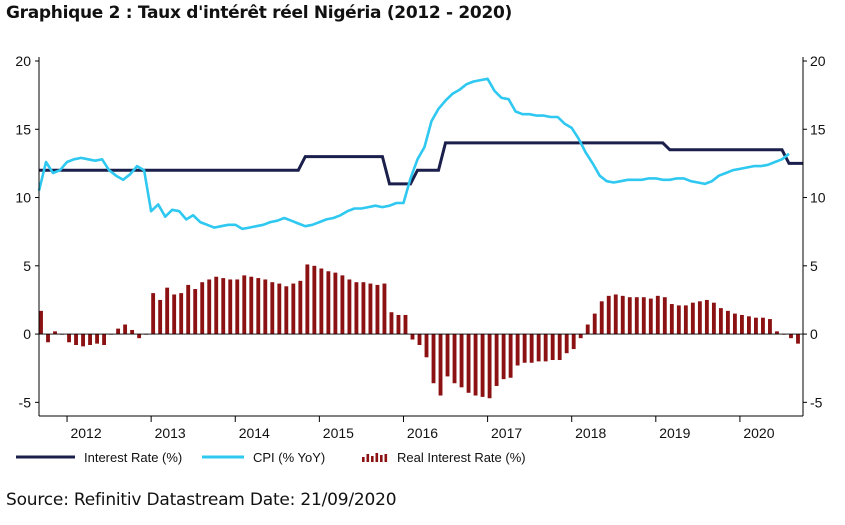 The height and width of the screenshot is (525, 845). What do you see at coordinates (133, 457) in the screenshot?
I see `legend-label-interest-rate: Interest Rate (%)` at bounding box center [133, 457].